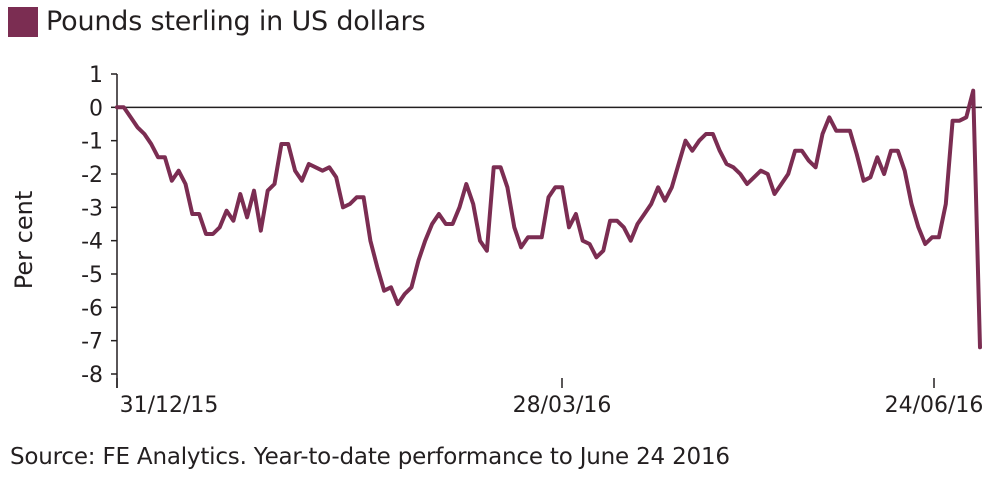 Image resolution: width=1000 pixels, height=479 pixels. What do you see at coordinates (92, 375) in the screenshot?
I see `y-tick-label: -8` at bounding box center [92, 375].